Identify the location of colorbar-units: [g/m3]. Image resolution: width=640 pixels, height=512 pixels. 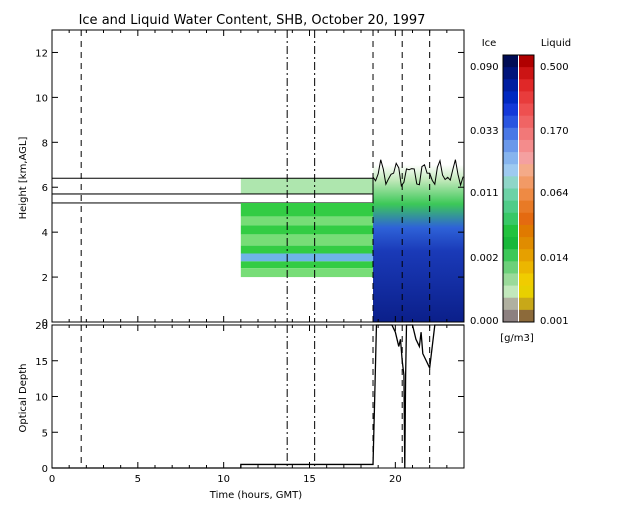
(517, 338).